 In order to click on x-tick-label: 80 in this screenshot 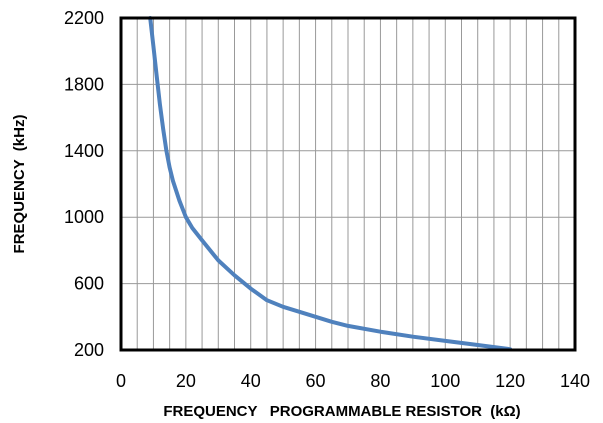, I will do `click(380, 381)`.